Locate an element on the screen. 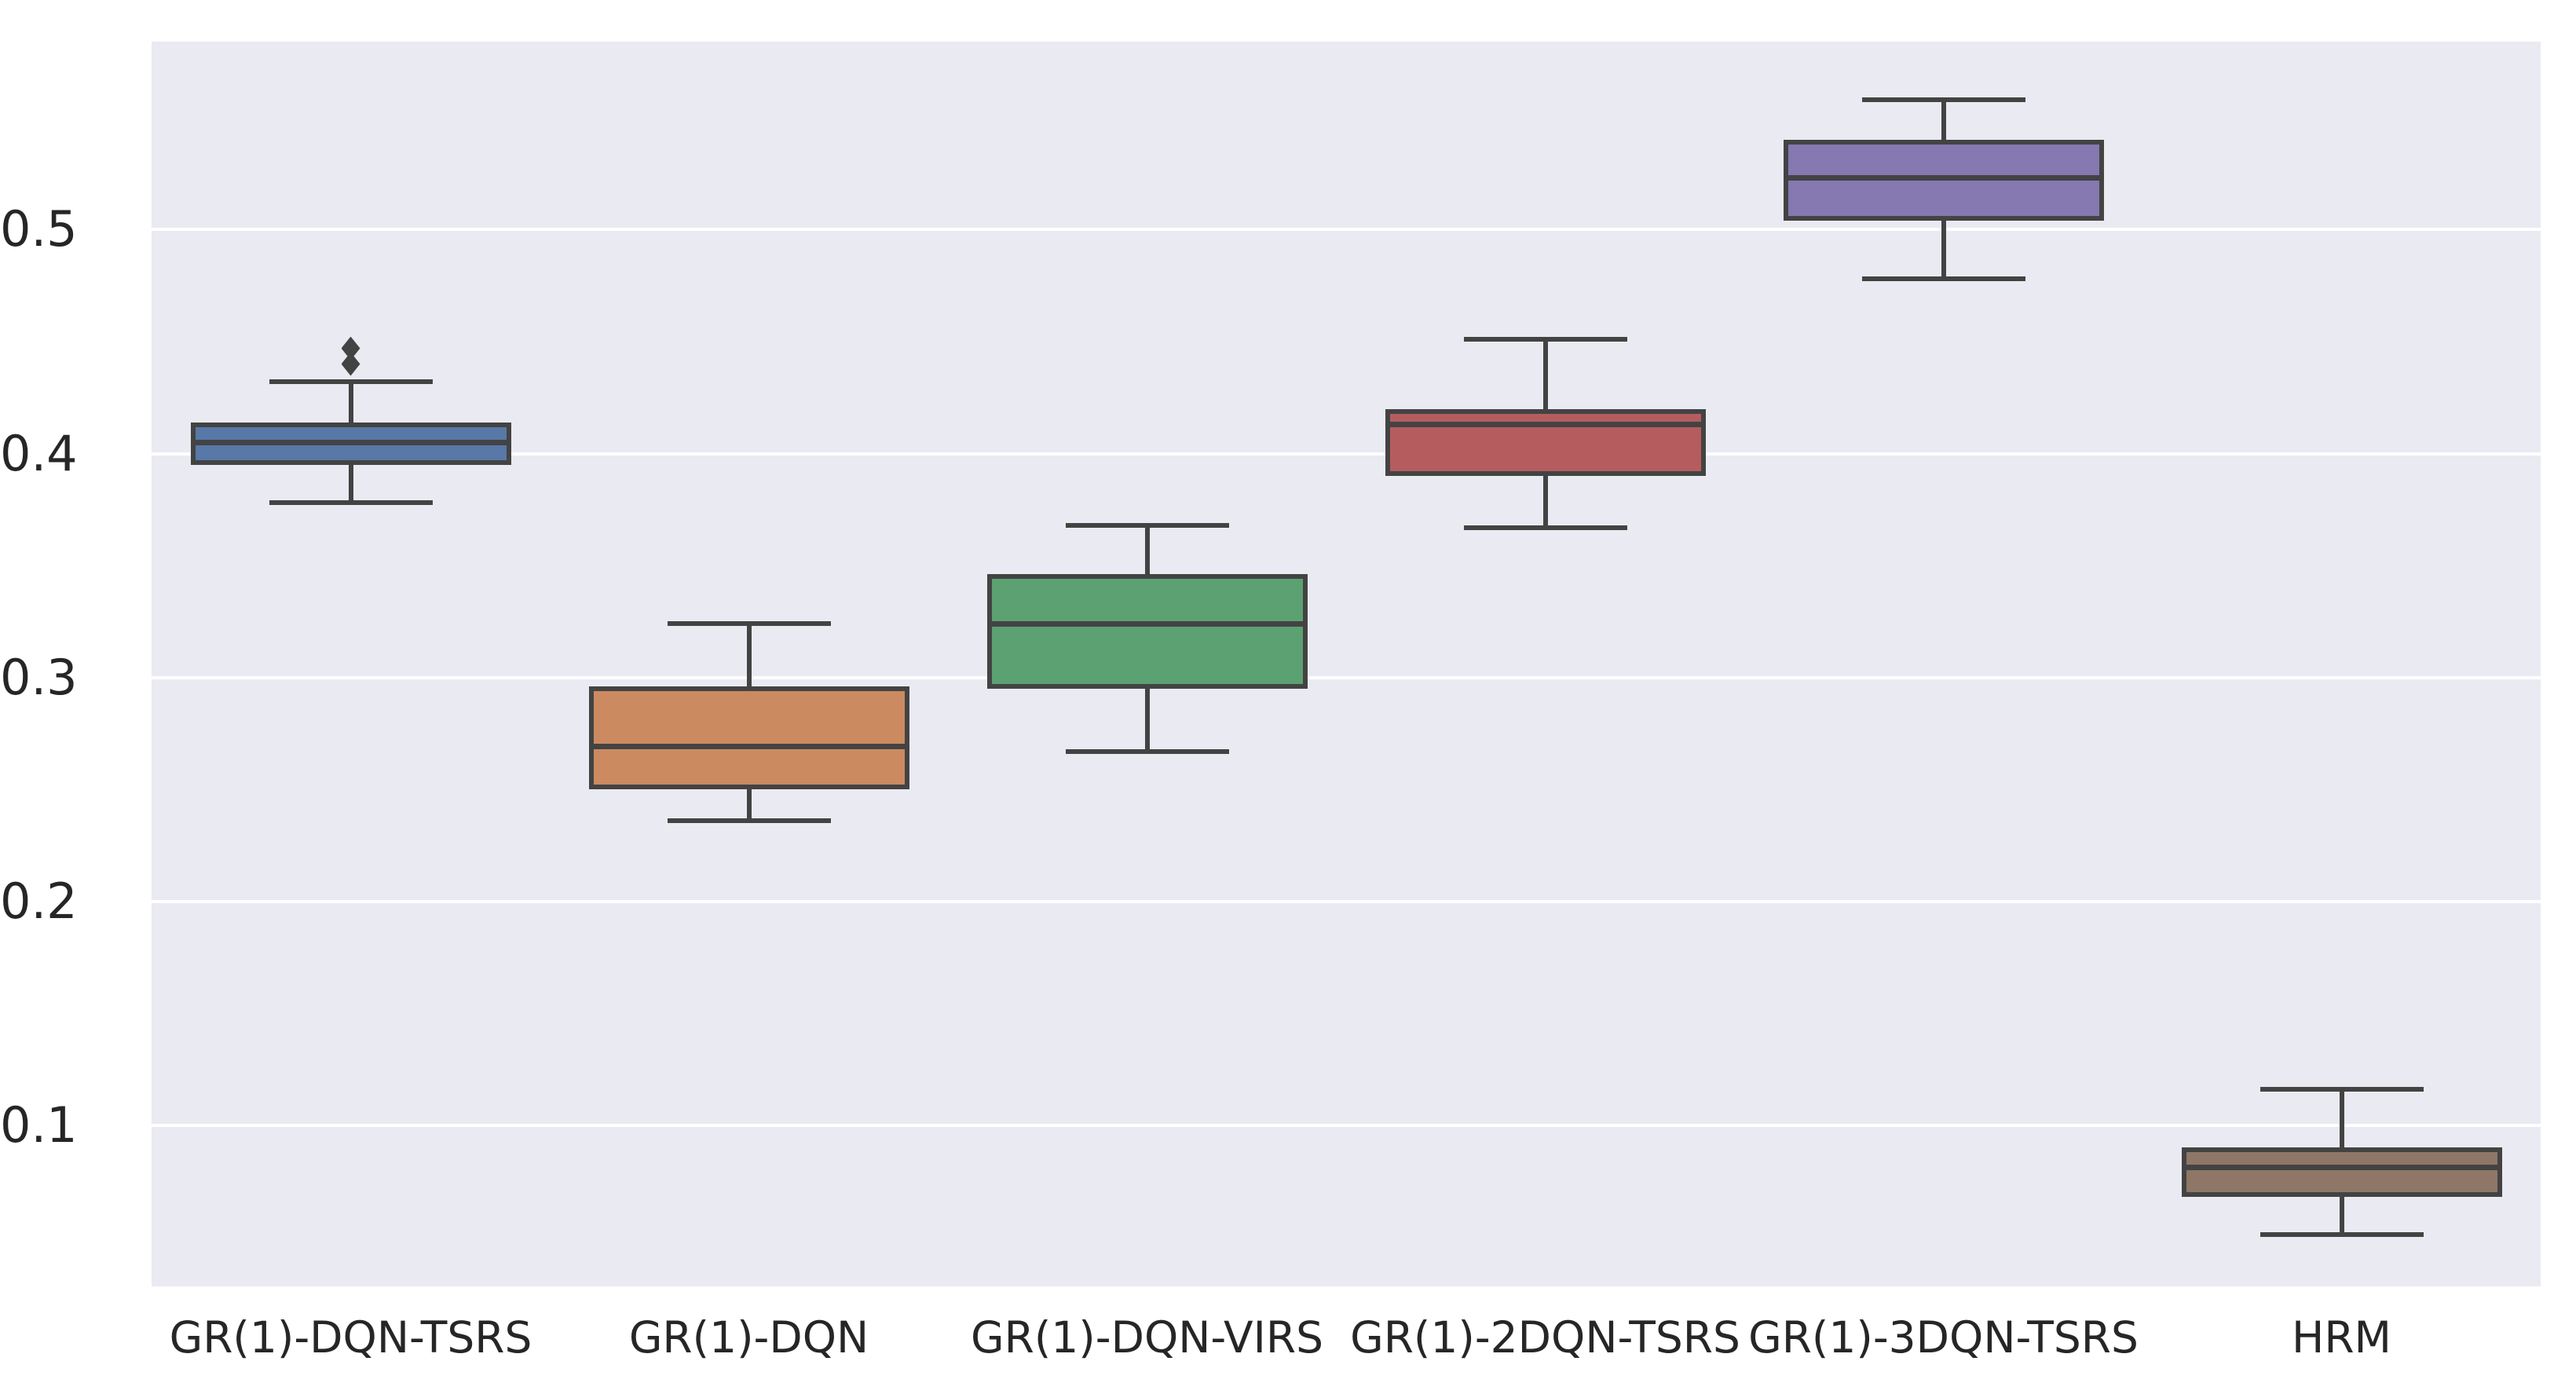  x-tick-label: GR(1)-3DQN-TSRS is located at coordinates (1944, 1338).